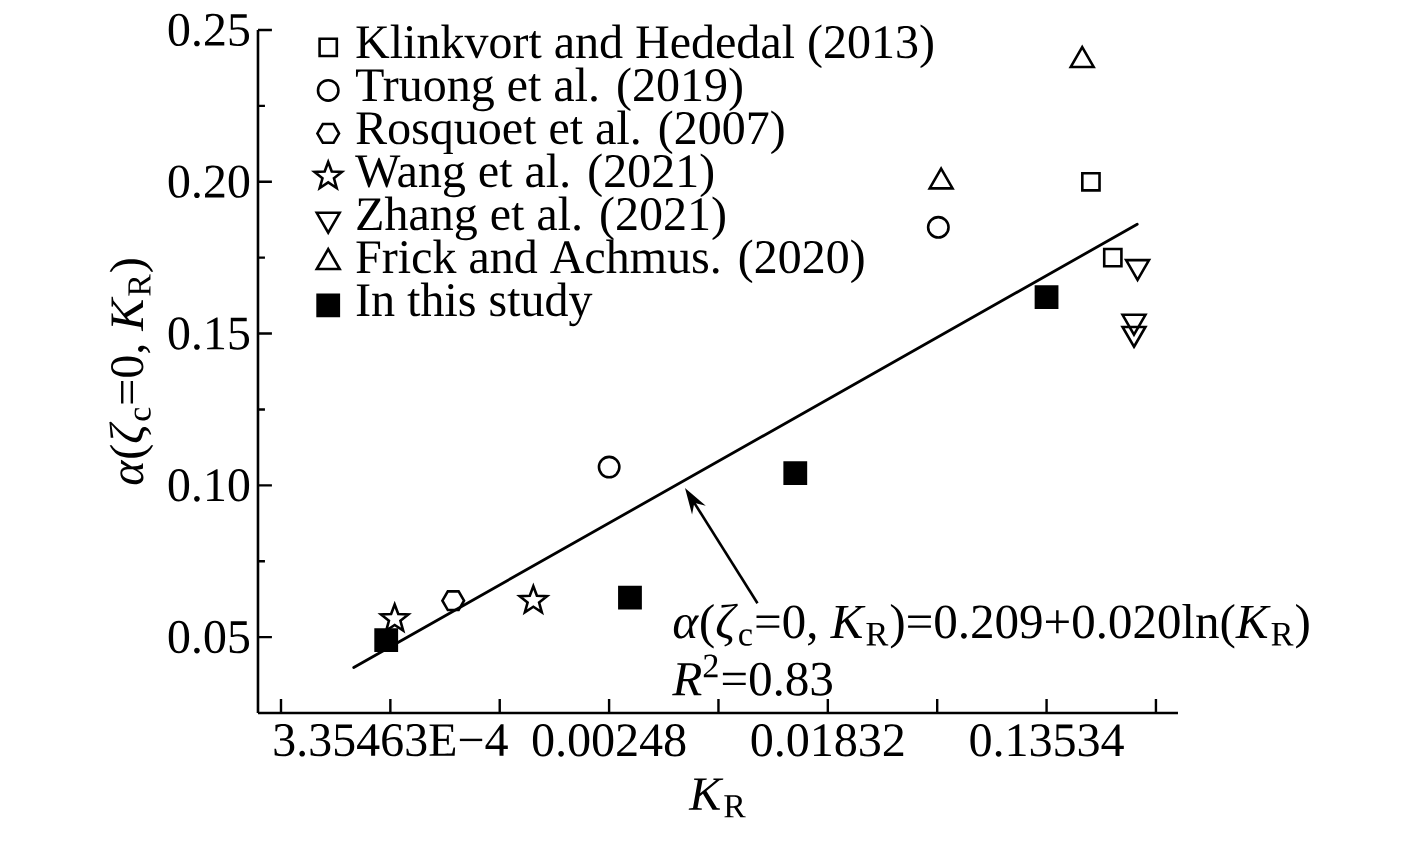  What do you see at coordinates (209, 333) in the screenshot?
I see `y-tick-label: 0.15` at bounding box center [209, 333].